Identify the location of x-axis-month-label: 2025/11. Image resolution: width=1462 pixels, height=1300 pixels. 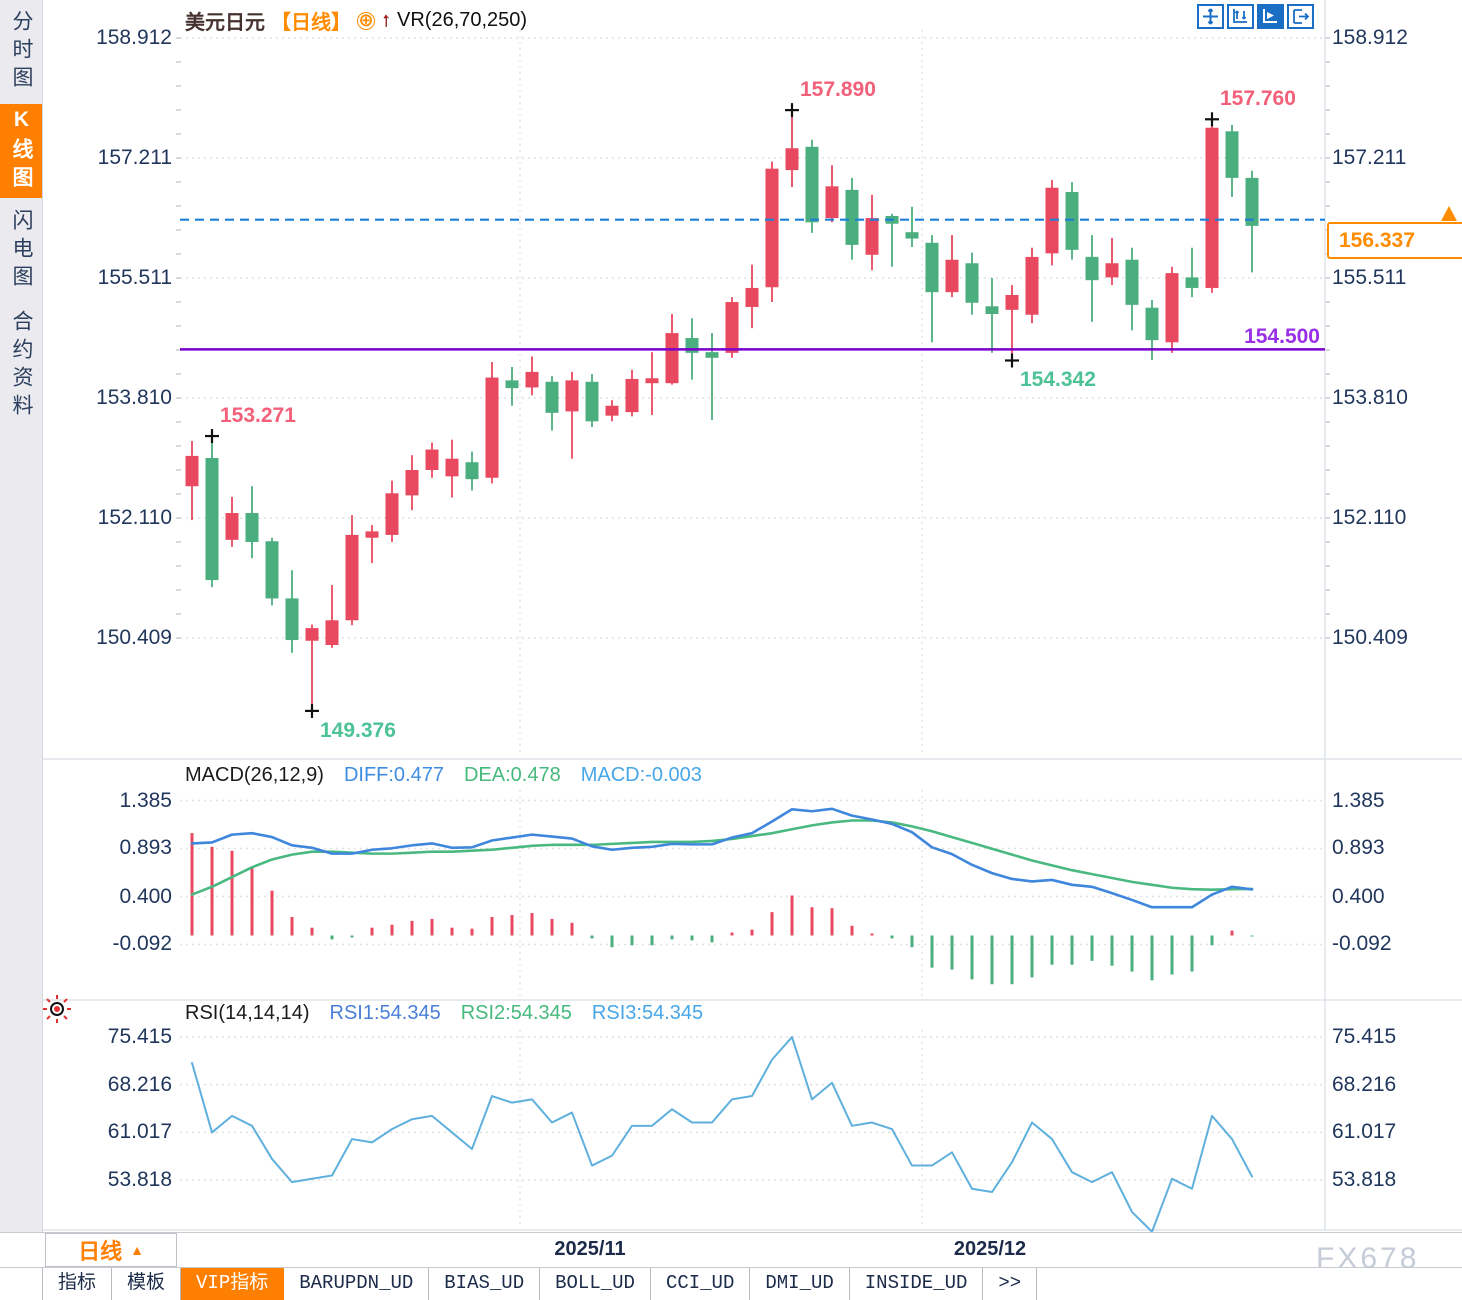
(590, 1249).